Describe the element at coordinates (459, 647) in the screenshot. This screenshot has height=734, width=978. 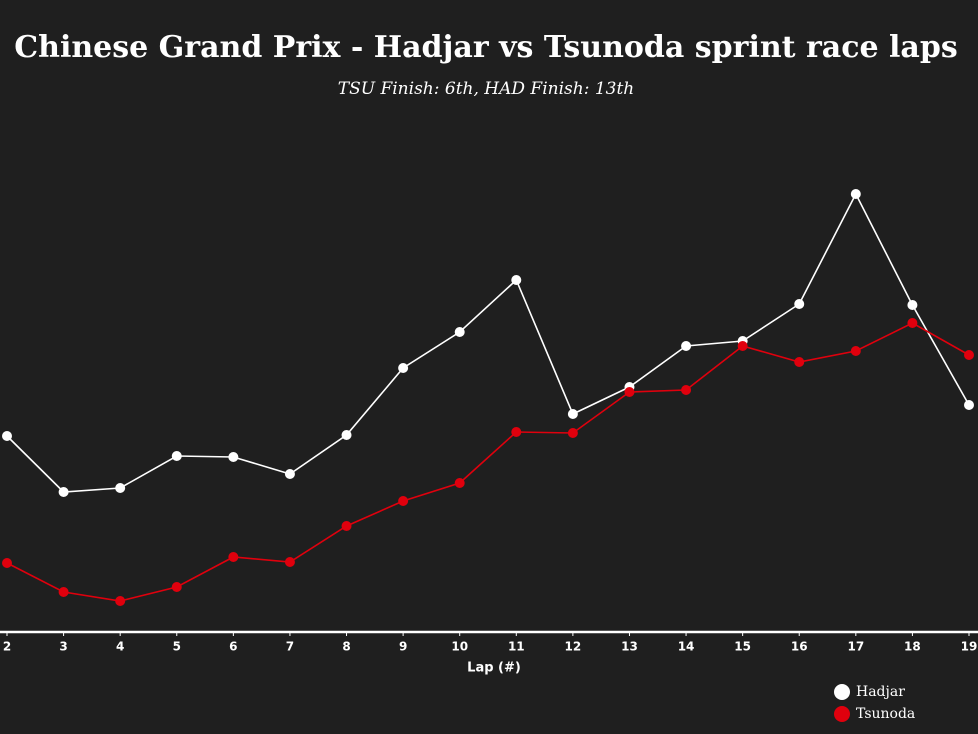
I see `x-tick-label: 10` at that location.